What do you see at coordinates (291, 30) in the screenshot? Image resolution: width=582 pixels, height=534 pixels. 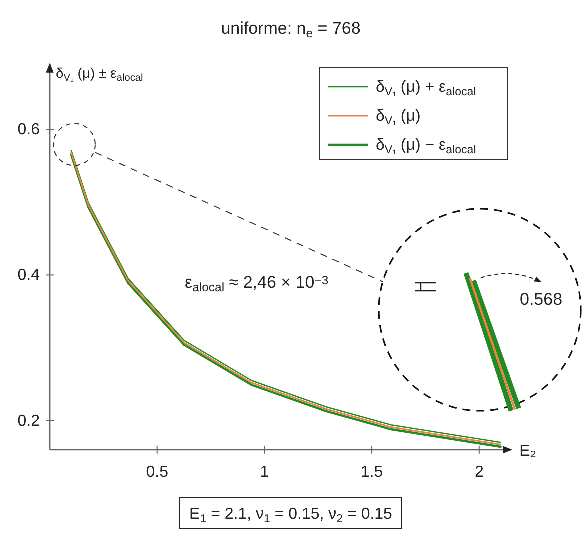 I see `chart-title: uniforme: n$_{e}$ = 768` at bounding box center [291, 30].